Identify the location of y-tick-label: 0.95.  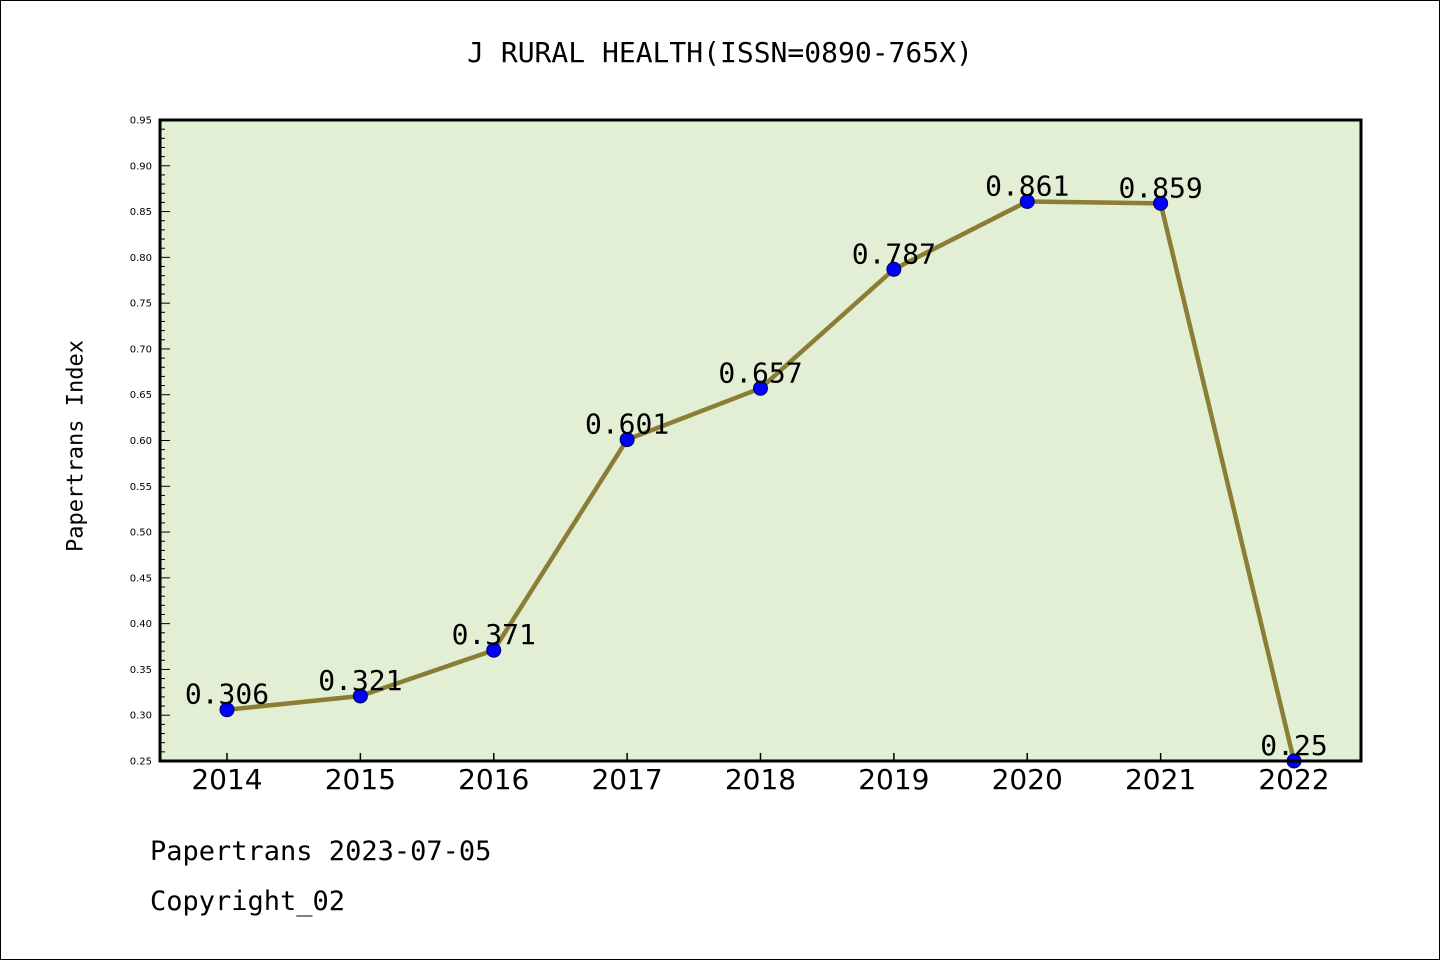
(141, 121).